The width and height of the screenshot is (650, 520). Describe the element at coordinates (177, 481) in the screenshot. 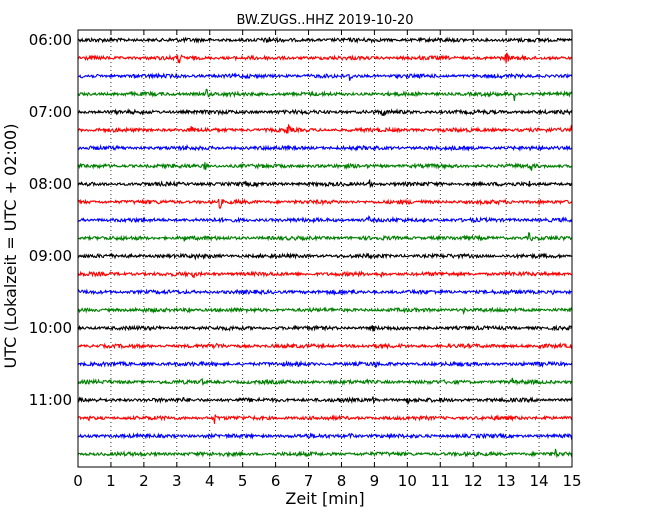

I see `x-tick-label: 3` at that location.